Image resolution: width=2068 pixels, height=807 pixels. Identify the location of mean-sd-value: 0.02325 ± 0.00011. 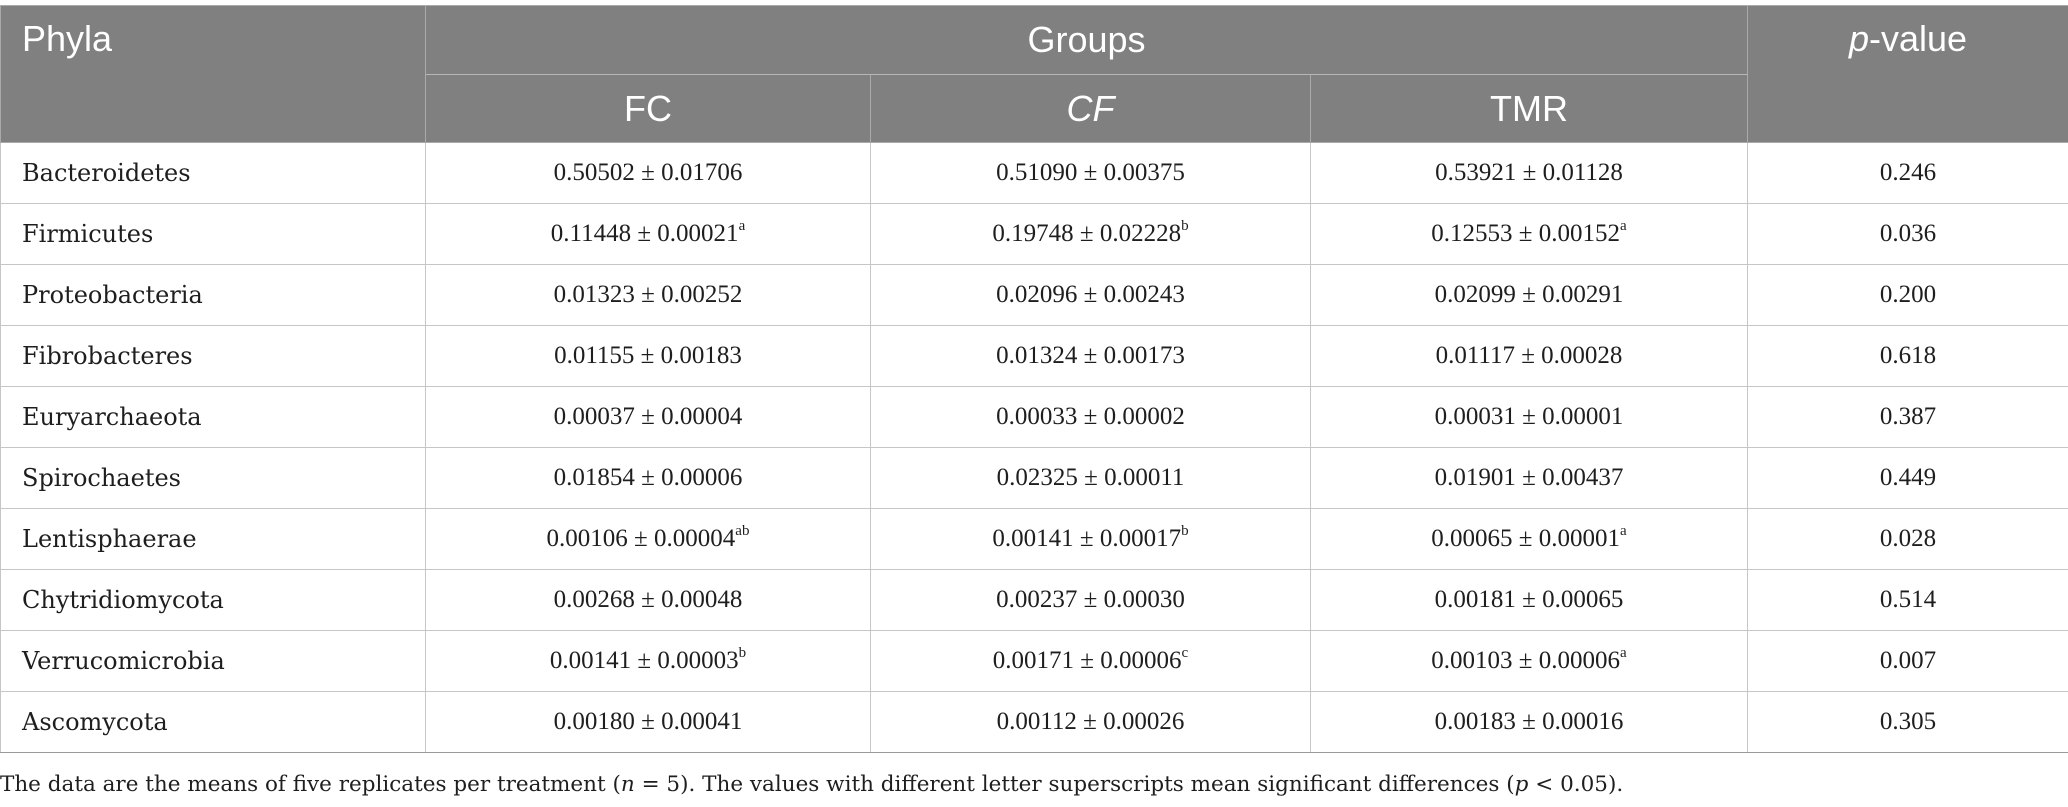
(1090, 477).